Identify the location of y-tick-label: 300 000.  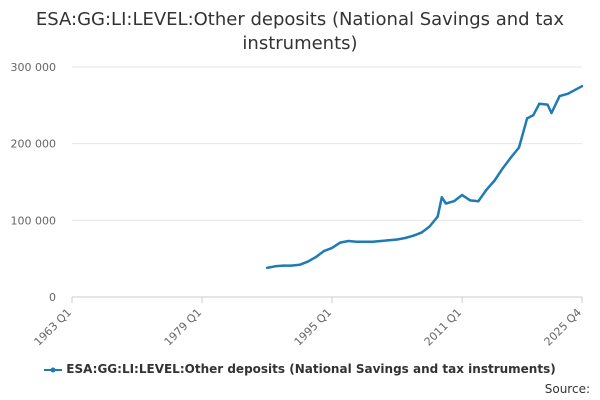
(34, 67).